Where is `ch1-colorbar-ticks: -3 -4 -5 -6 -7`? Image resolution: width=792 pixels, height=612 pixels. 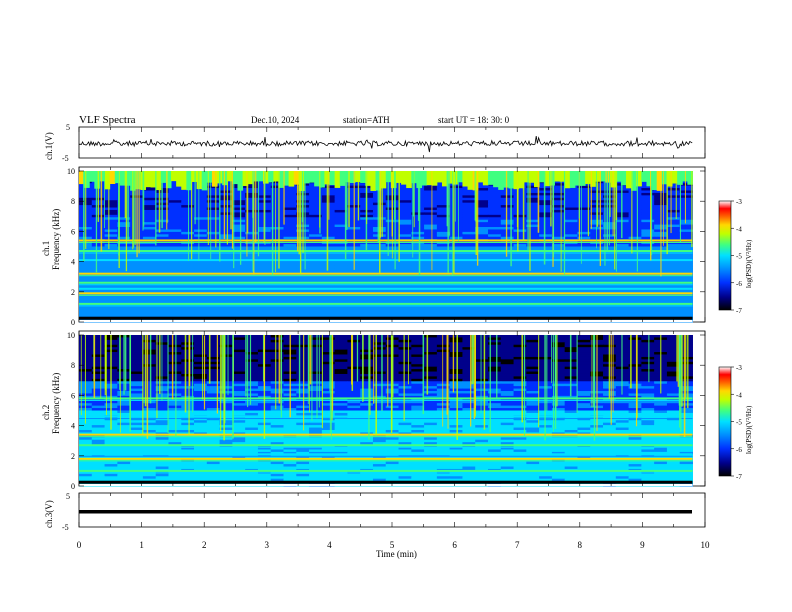 ch1-colorbar-ticks: -3 -4 -5 -6 -7 is located at coordinates (736, 256).